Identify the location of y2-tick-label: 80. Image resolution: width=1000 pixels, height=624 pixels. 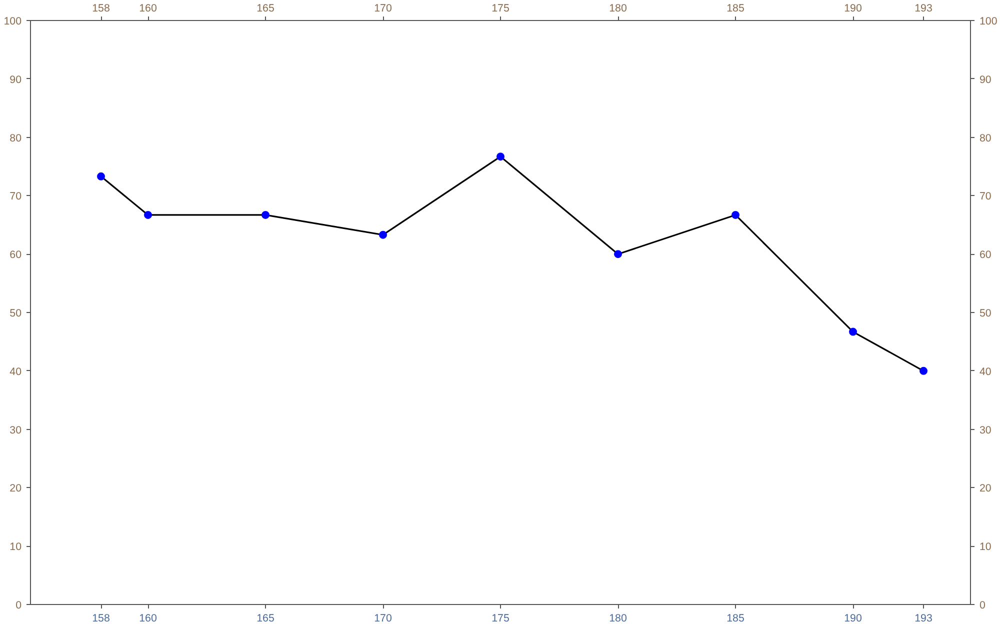
(986, 138).